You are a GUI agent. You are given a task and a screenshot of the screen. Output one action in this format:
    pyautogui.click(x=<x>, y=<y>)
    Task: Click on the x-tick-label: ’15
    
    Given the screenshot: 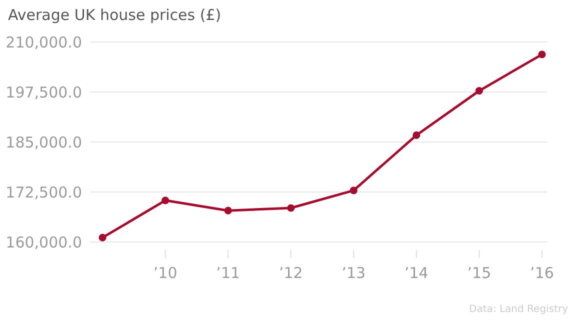 What is the action you would take?
    pyautogui.click(x=479, y=273)
    